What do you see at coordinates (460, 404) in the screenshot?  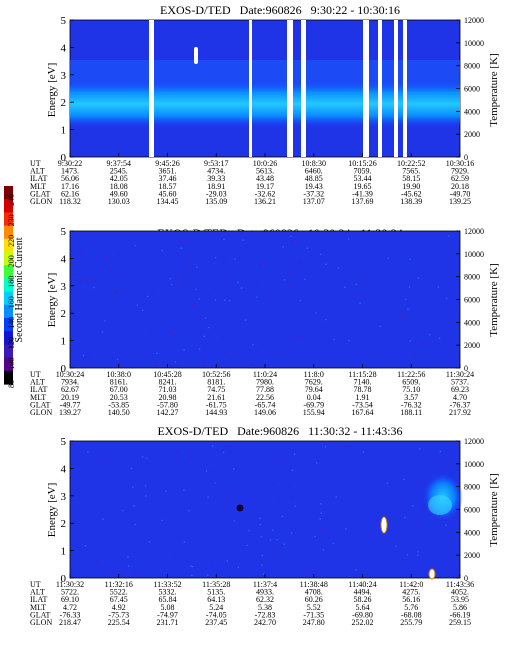 I see `table-cell: -76.37` at bounding box center [460, 404].